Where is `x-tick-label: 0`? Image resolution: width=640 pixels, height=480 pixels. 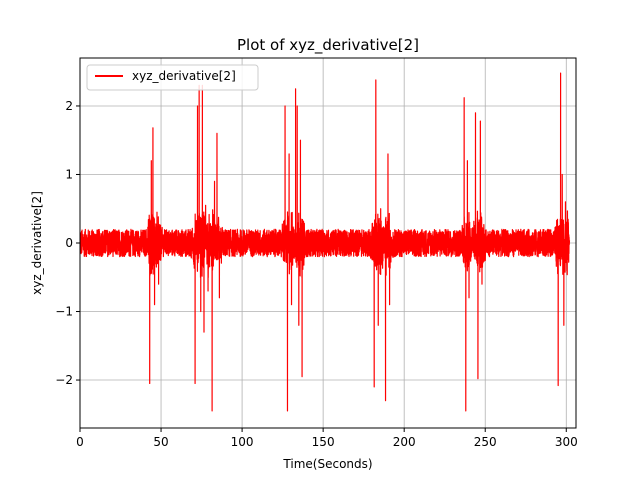 x-tick-label: 0 is located at coordinates (80, 442).